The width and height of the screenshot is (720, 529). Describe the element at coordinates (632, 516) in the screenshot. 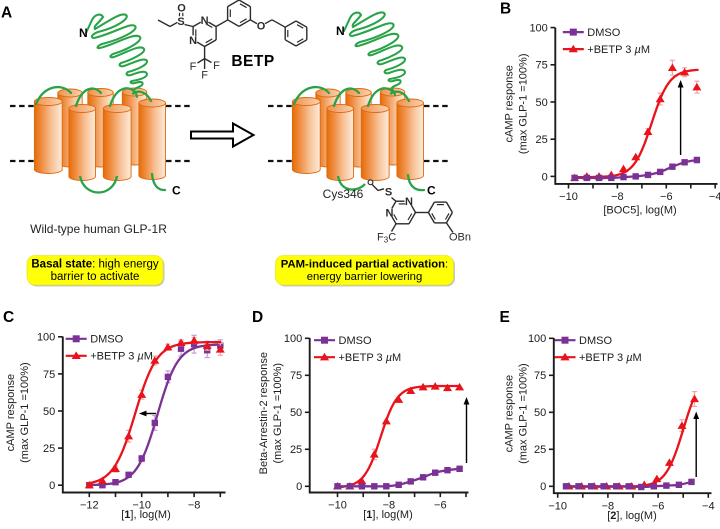

I see `svg-text: [2], log(M)` at that location.